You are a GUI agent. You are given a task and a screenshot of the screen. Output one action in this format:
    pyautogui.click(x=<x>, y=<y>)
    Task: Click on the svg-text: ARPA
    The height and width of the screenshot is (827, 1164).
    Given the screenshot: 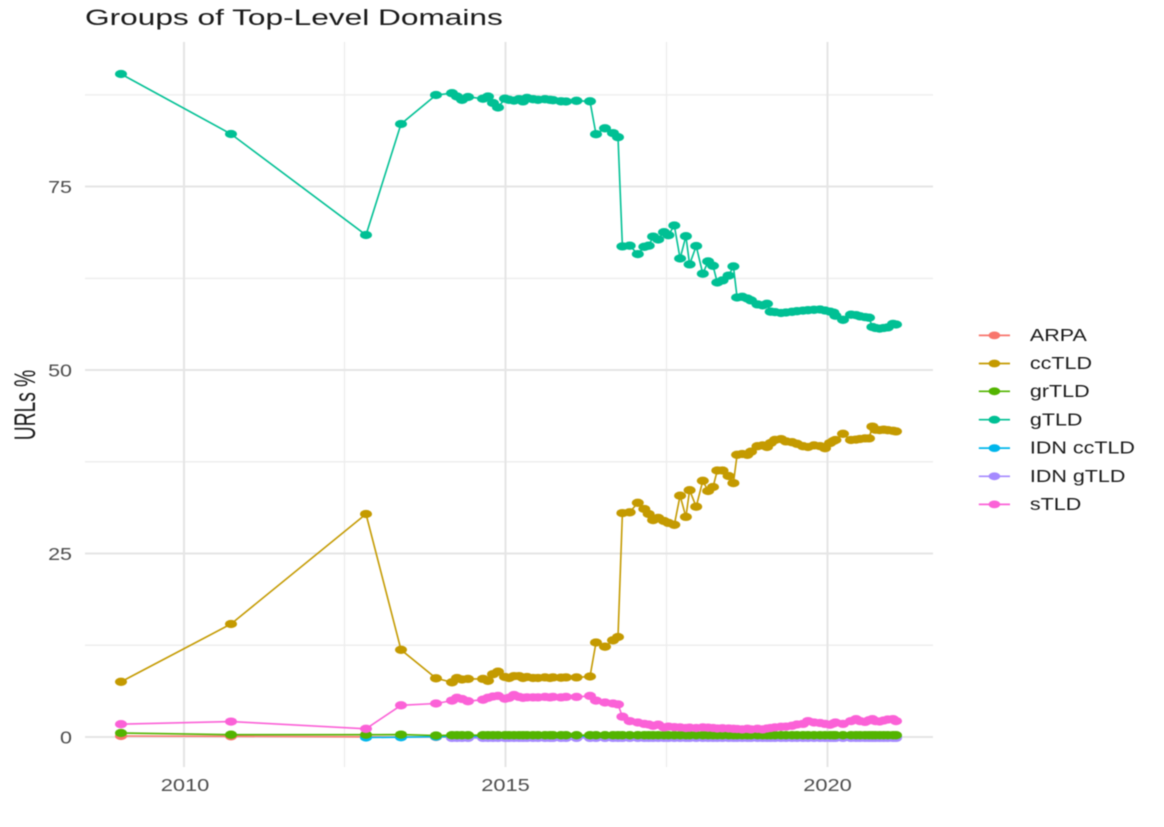 What is the action you would take?
    pyautogui.click(x=1058, y=335)
    